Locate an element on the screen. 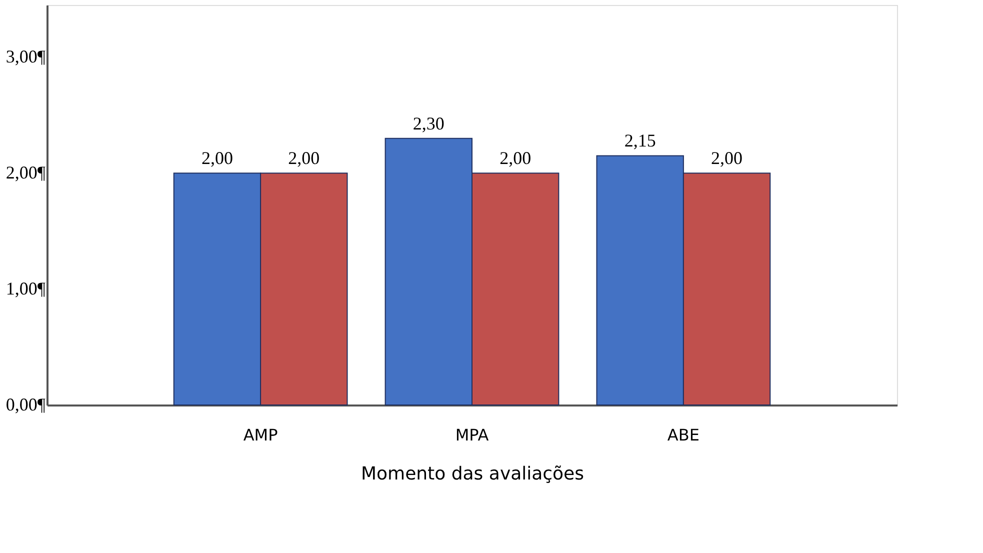 This screenshot has height=553, width=983. x-axis-title: Momento das avaliações is located at coordinates (472, 474).